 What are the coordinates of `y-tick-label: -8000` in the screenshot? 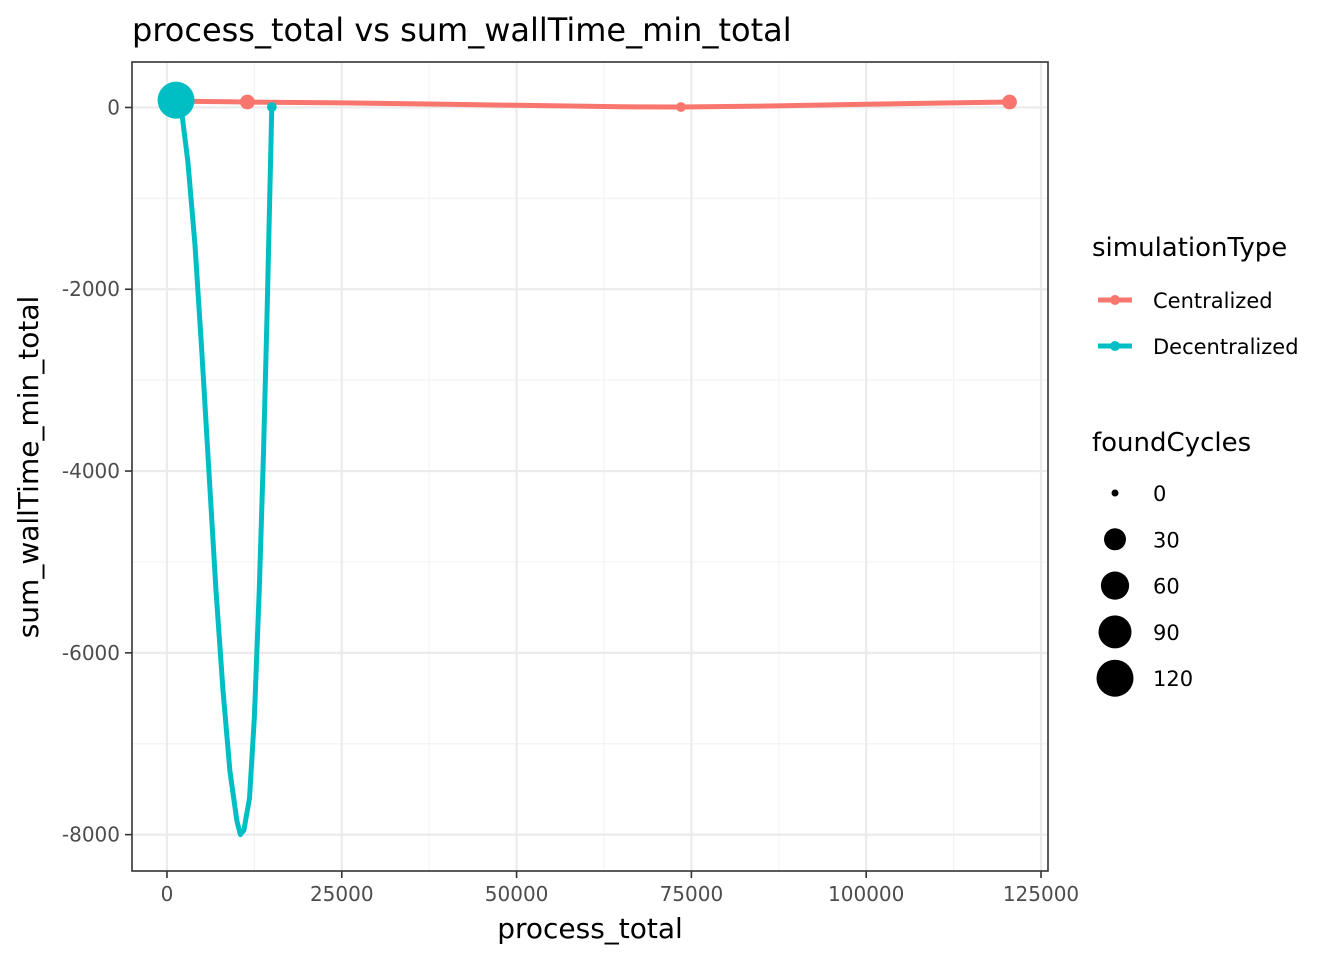 It's located at (91, 835).